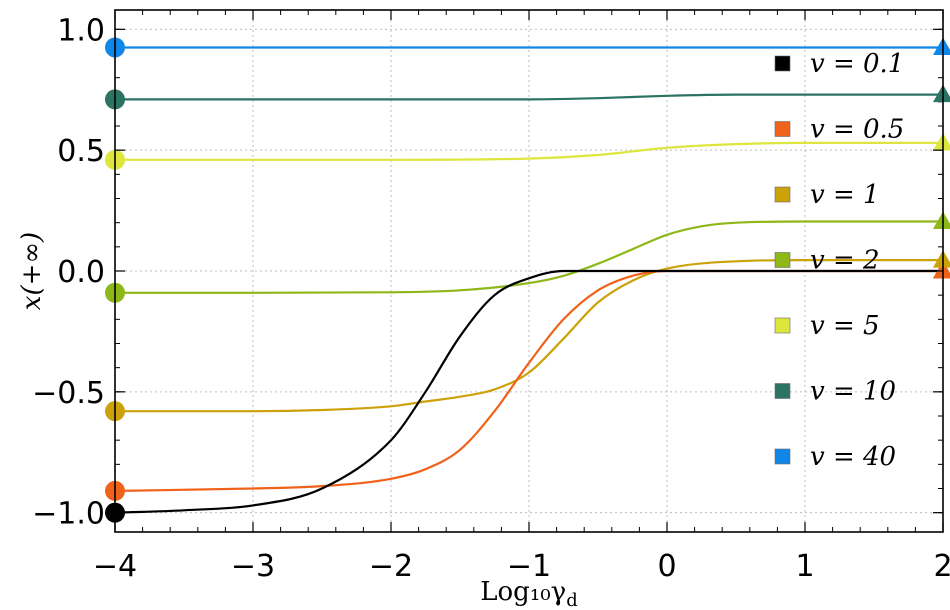 The width and height of the screenshot is (950, 610). Describe the element at coordinates (523, 592) in the screenshot. I see `x-axis-title-main: Log₁₀γ` at that location.